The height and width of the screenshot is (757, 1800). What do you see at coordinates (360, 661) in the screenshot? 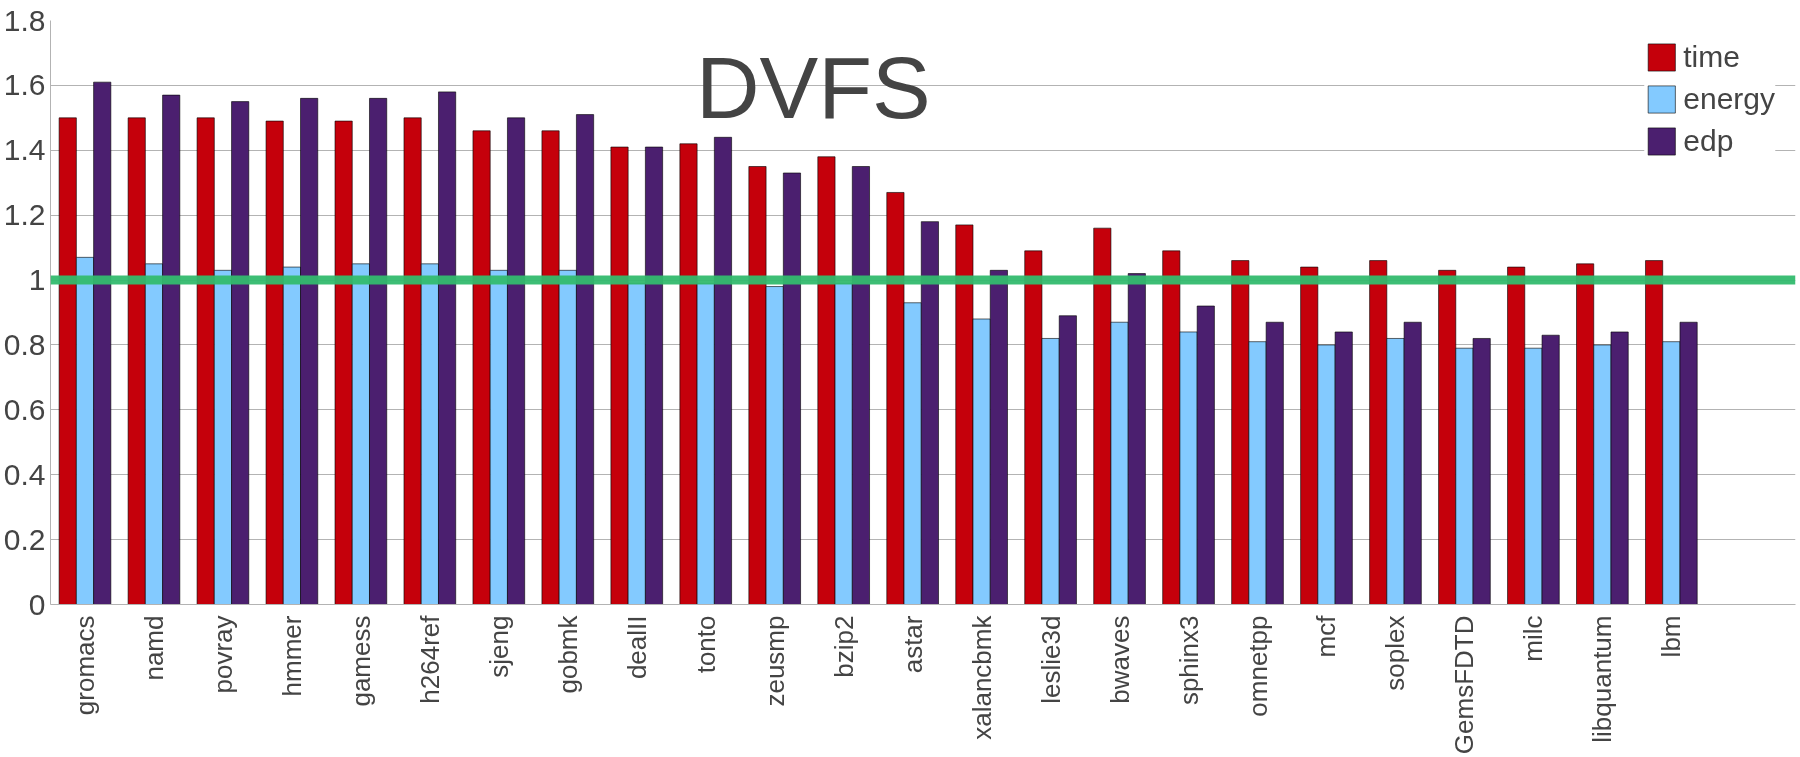
I see `x-tick-label: gamess` at bounding box center [360, 661].